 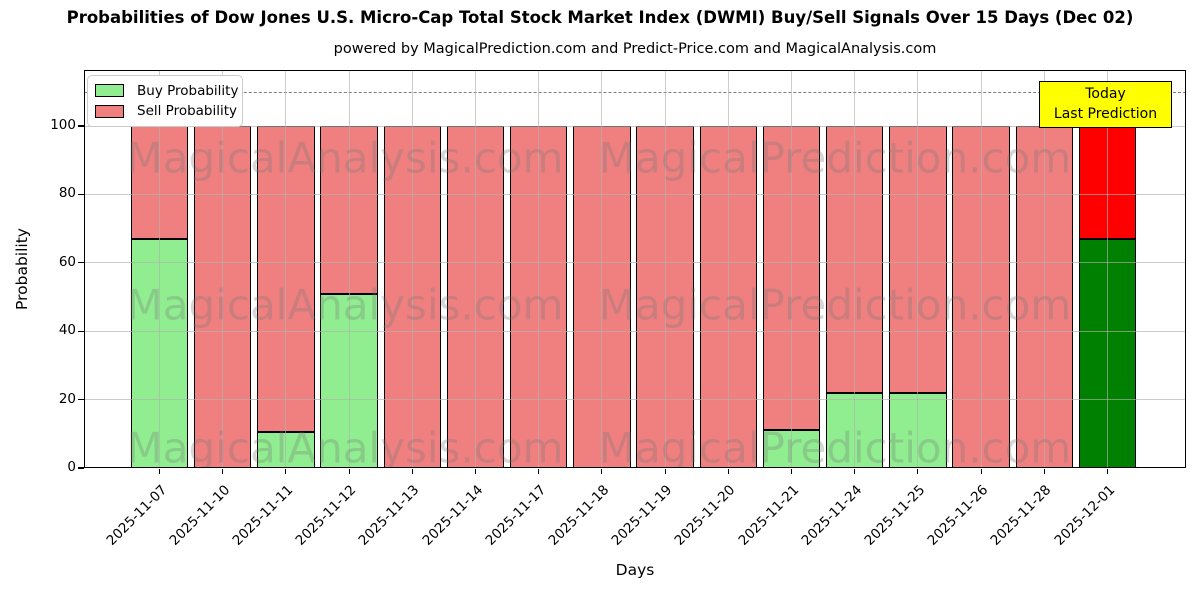 What do you see at coordinates (1021, 515) in the screenshot?
I see `x-tick-label: 2025-11-28` at bounding box center [1021, 515].